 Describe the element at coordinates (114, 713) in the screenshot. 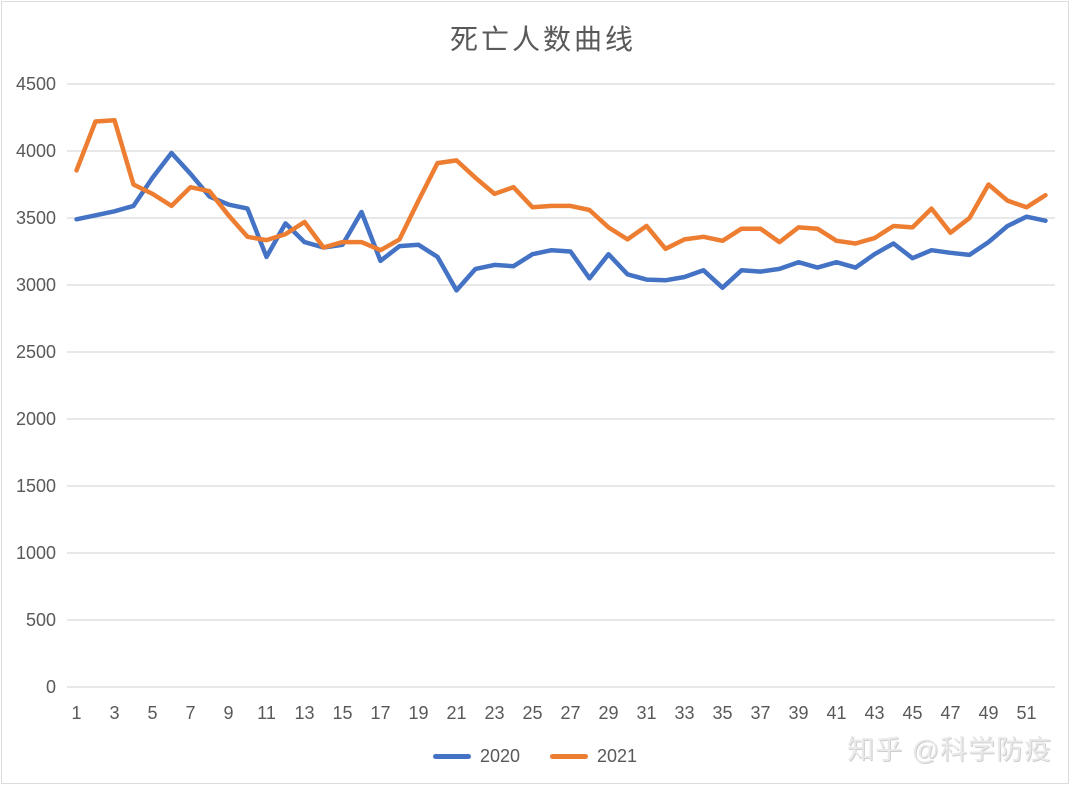

I see `x-axis-tick-label: 3` at that location.